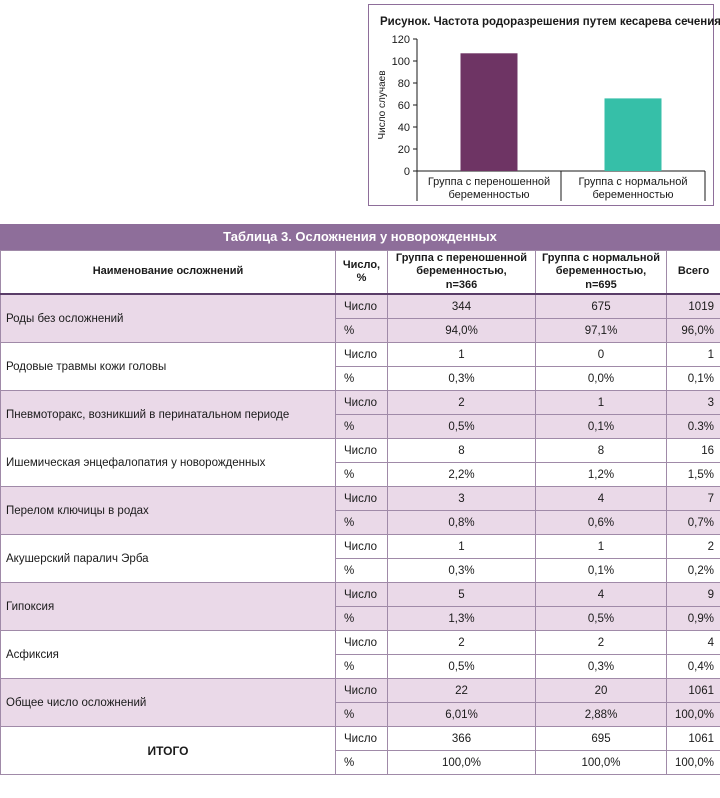 This screenshot has width=720, height=798. I want to click on table-row: Гипоксия Число 5 4 9, so click(360, 606).